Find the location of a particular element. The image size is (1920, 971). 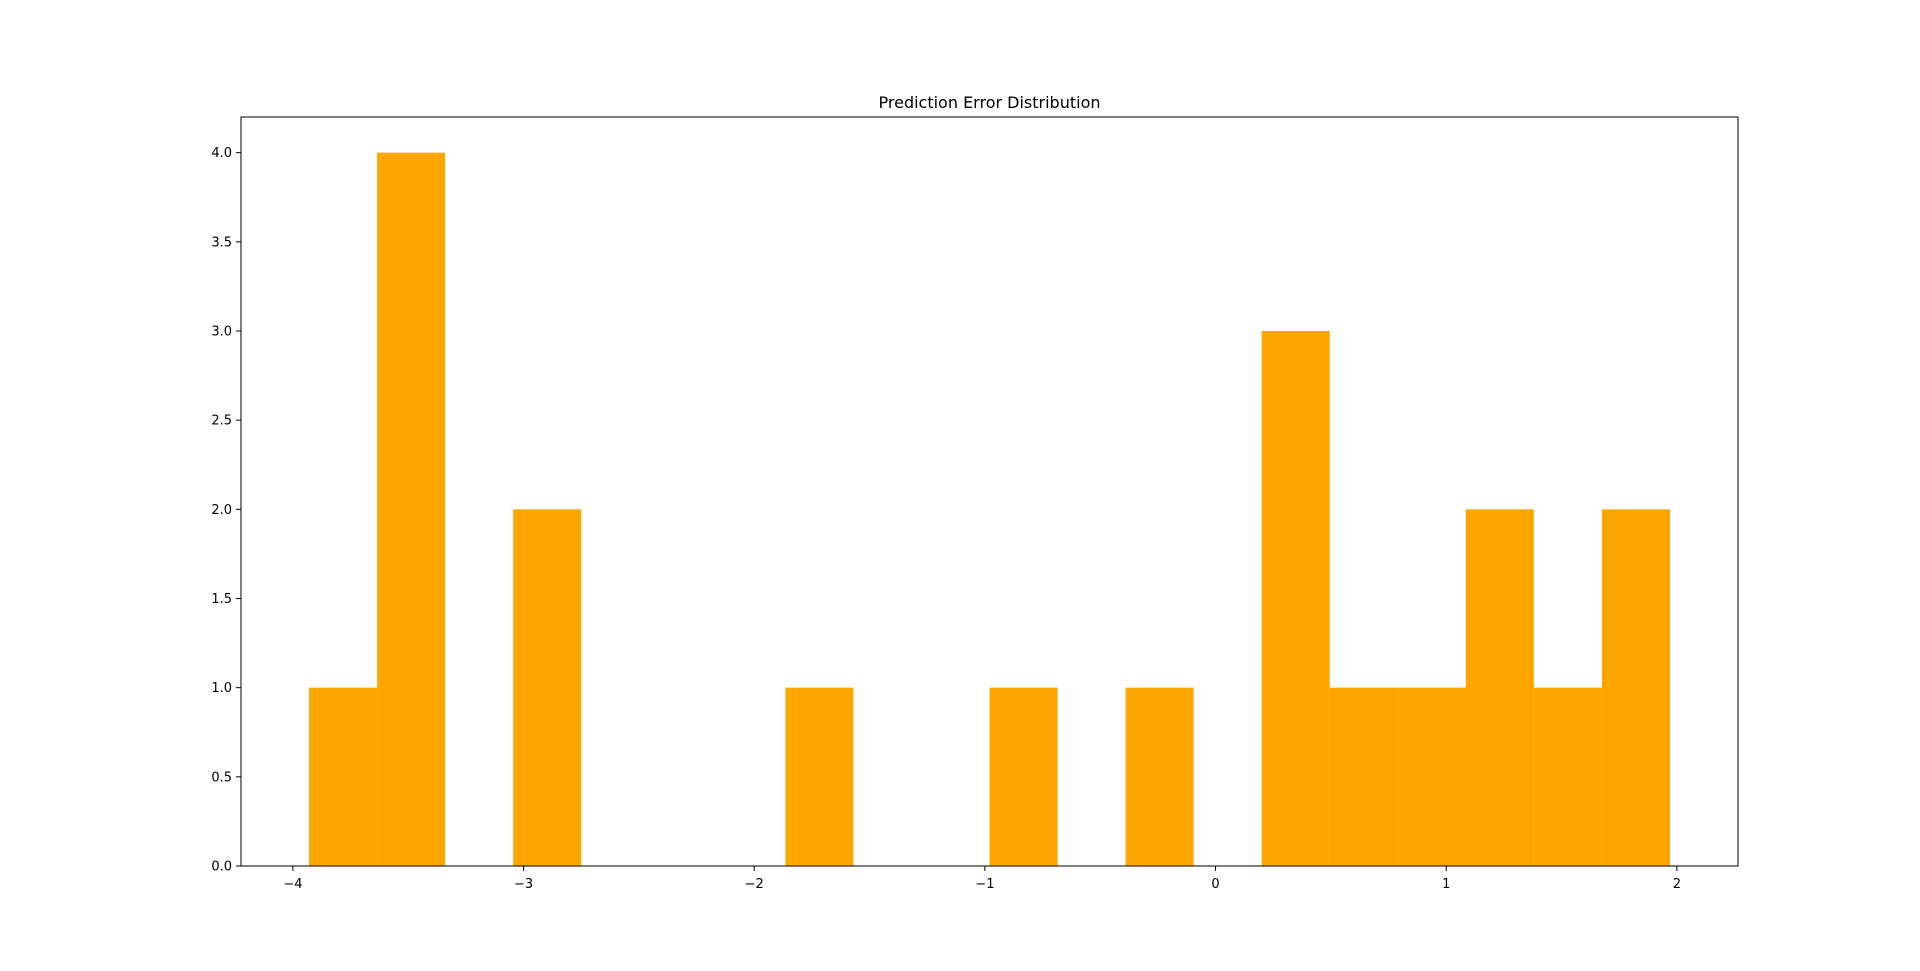

y-tick-label: 0.0 is located at coordinates (221, 867).